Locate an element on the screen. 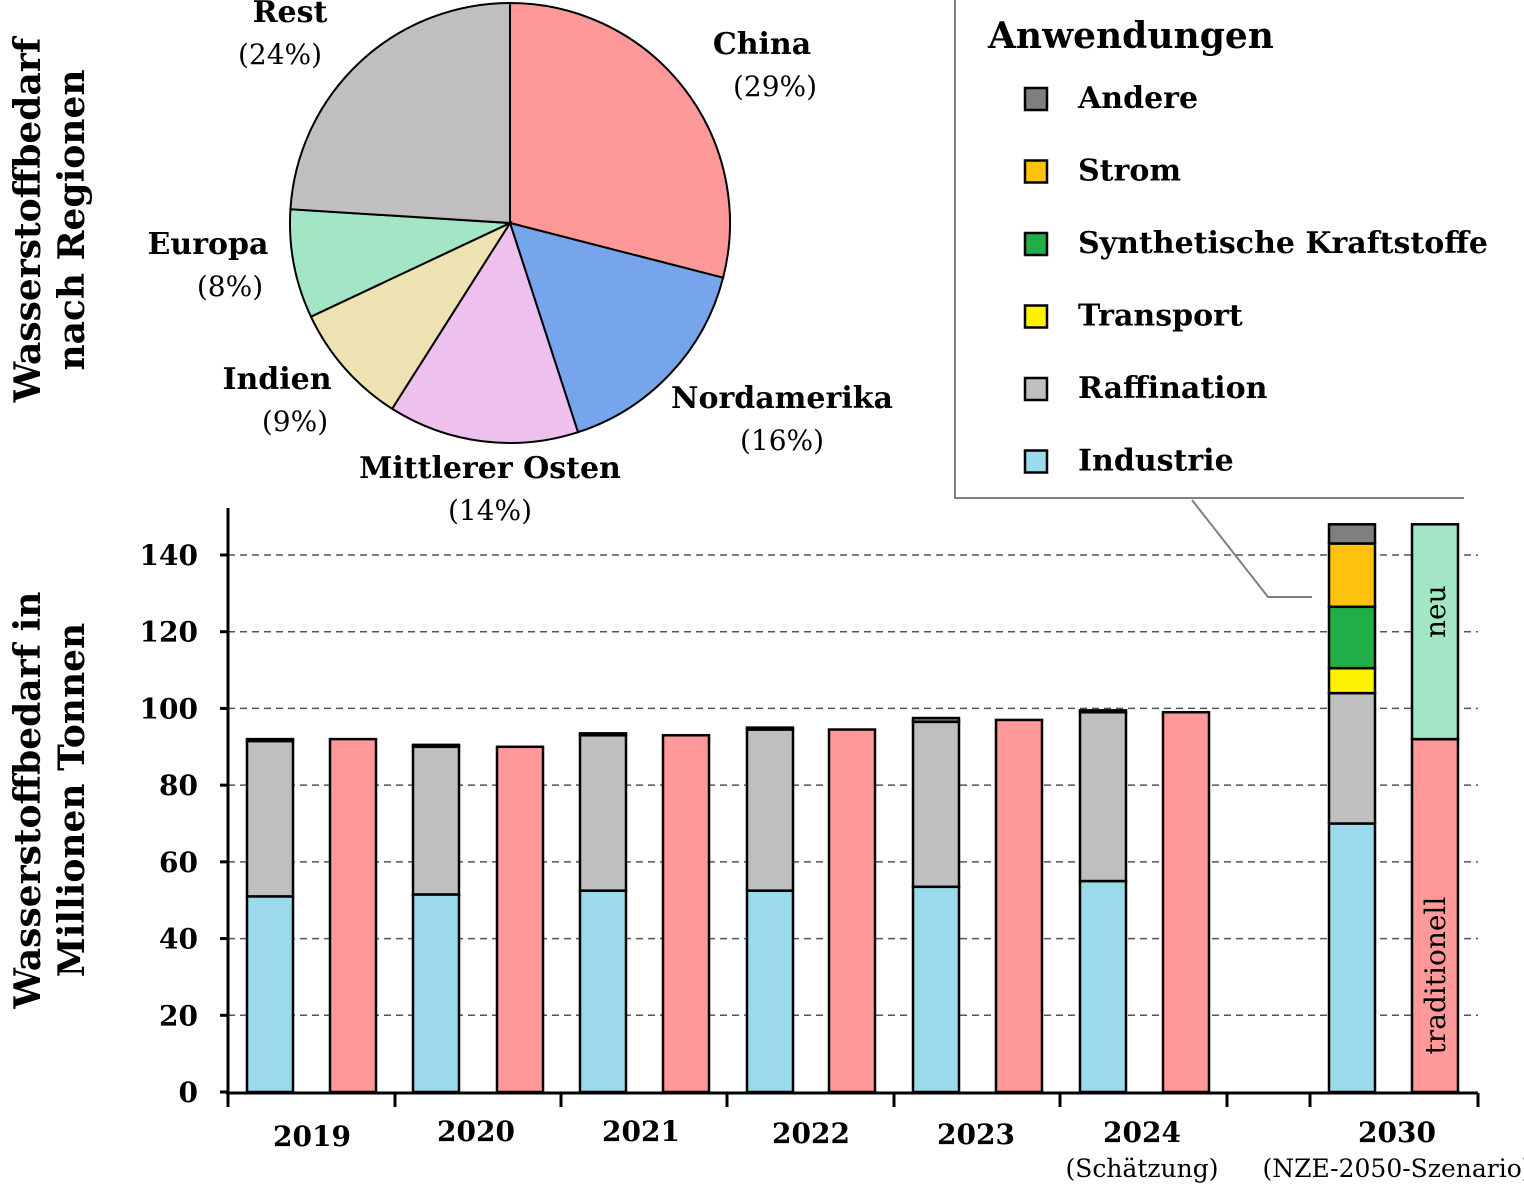 Image resolution: width=1524 pixels, height=1187 pixels. legend-swatch-strom is located at coordinates (1036, 171).